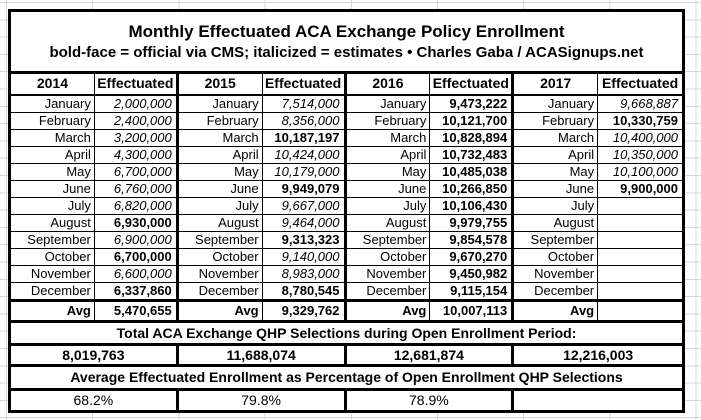 This screenshot has width=701, height=420. I want to click on value-cell: 7,514,000, so click(304, 104).